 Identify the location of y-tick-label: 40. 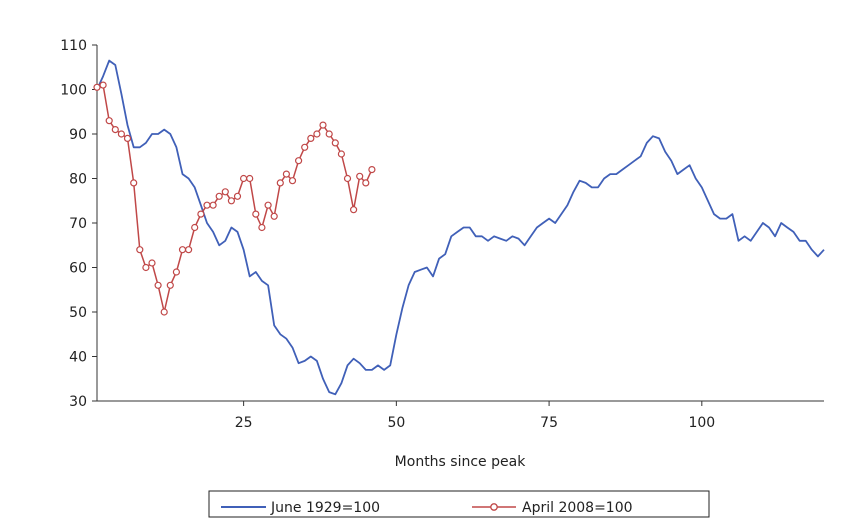
(78, 358).